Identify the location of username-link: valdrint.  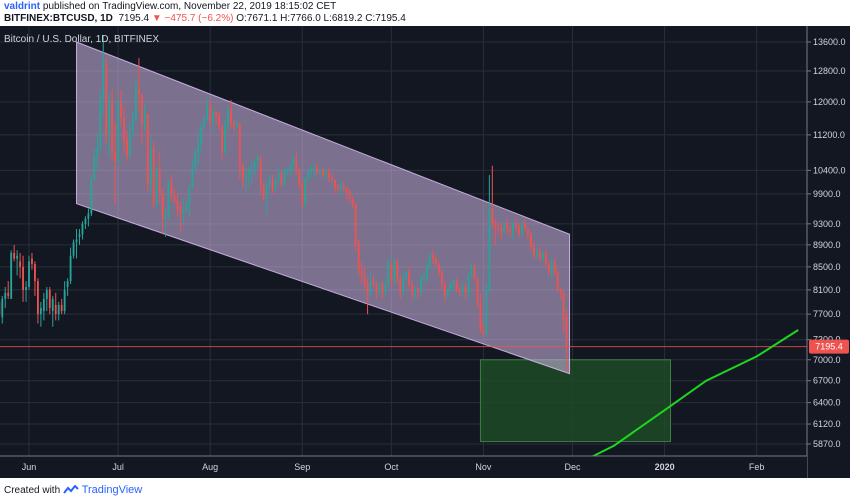
(22, 6).